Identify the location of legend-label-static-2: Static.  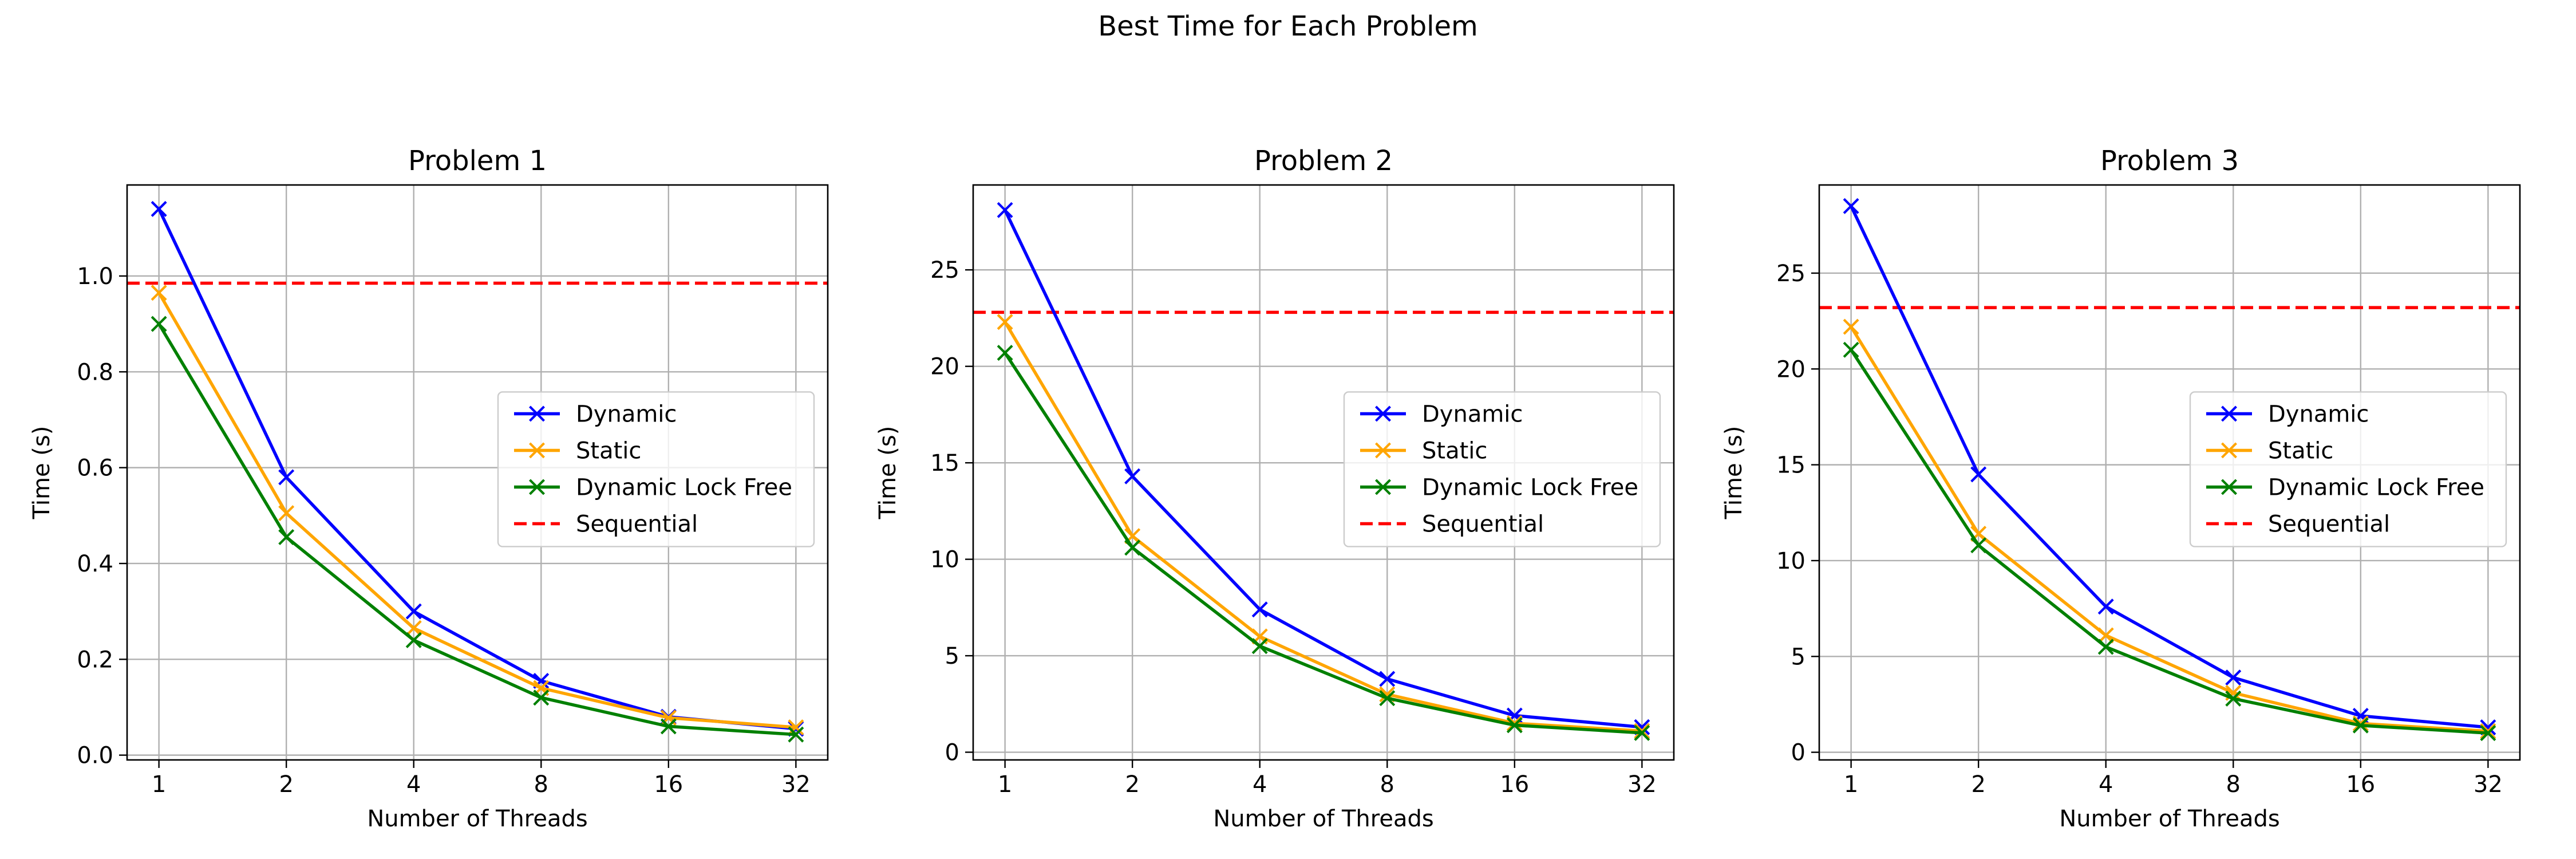
(1454, 451).